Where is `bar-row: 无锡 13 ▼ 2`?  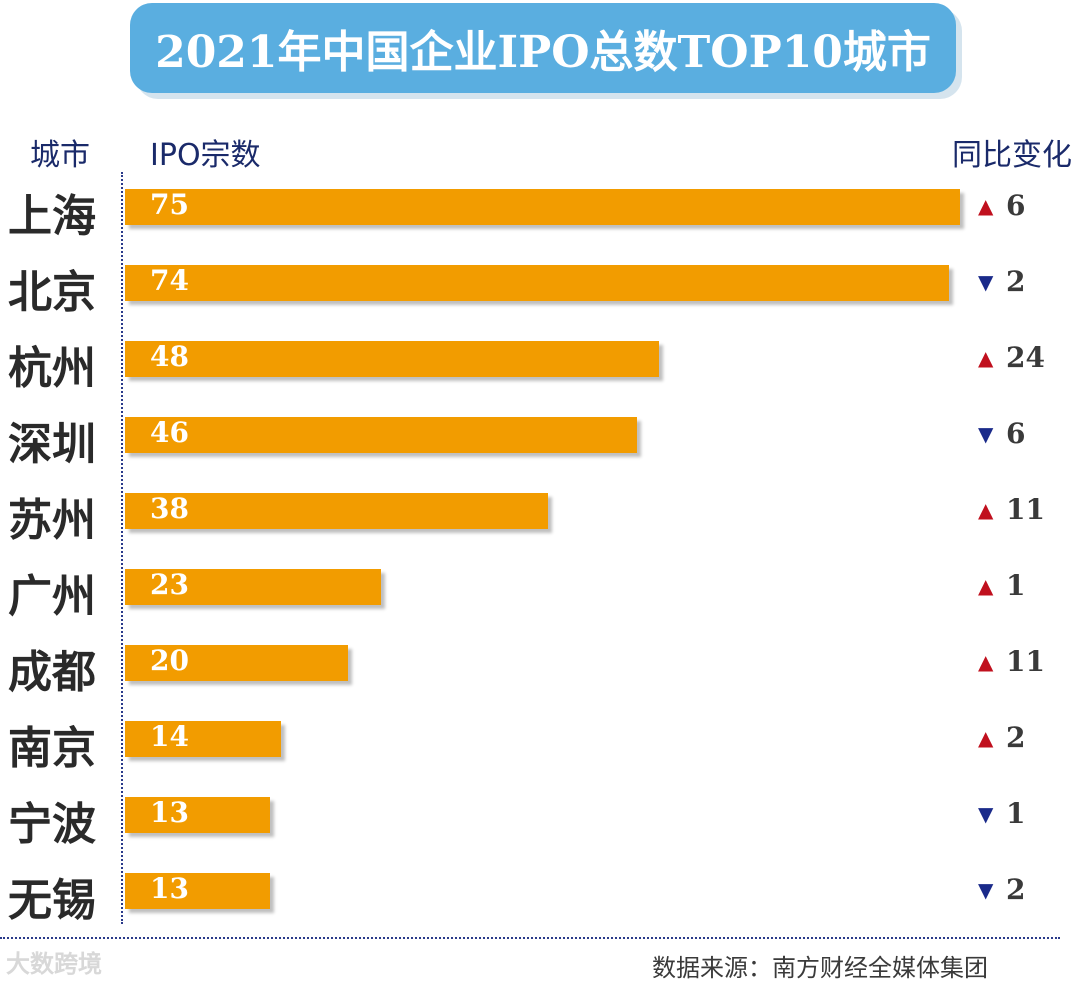 bar-row: 无锡 13 ▼ 2 is located at coordinates (540, 891).